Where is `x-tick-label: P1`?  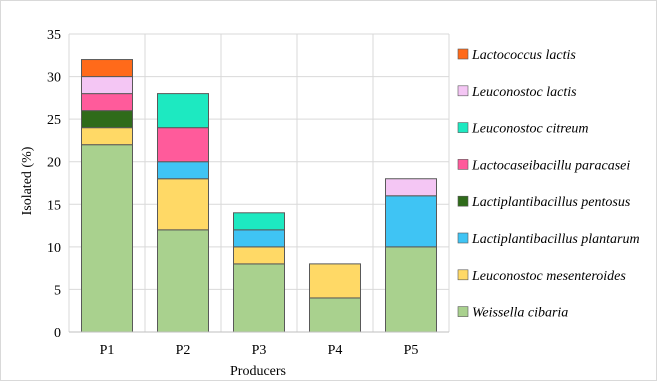 x-tick-label: P1 is located at coordinates (107, 350).